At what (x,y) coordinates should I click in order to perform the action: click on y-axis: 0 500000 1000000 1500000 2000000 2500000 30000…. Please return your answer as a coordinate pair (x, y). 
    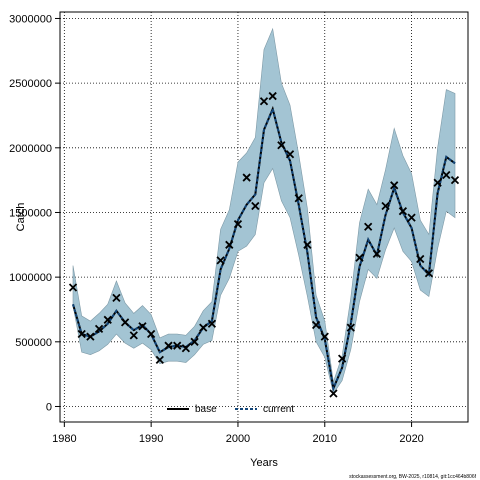
    Looking at the image, I should click on (34, 213).